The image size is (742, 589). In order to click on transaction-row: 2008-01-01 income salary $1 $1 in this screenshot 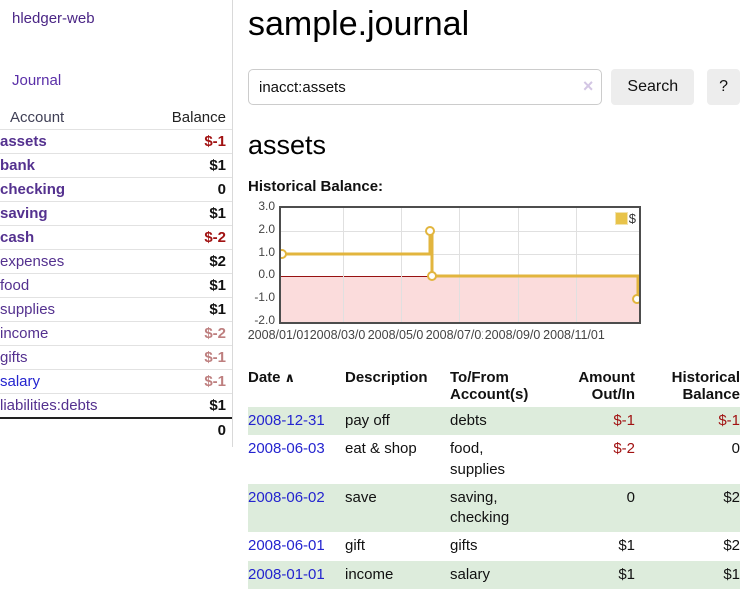, I will do `click(494, 574)`.